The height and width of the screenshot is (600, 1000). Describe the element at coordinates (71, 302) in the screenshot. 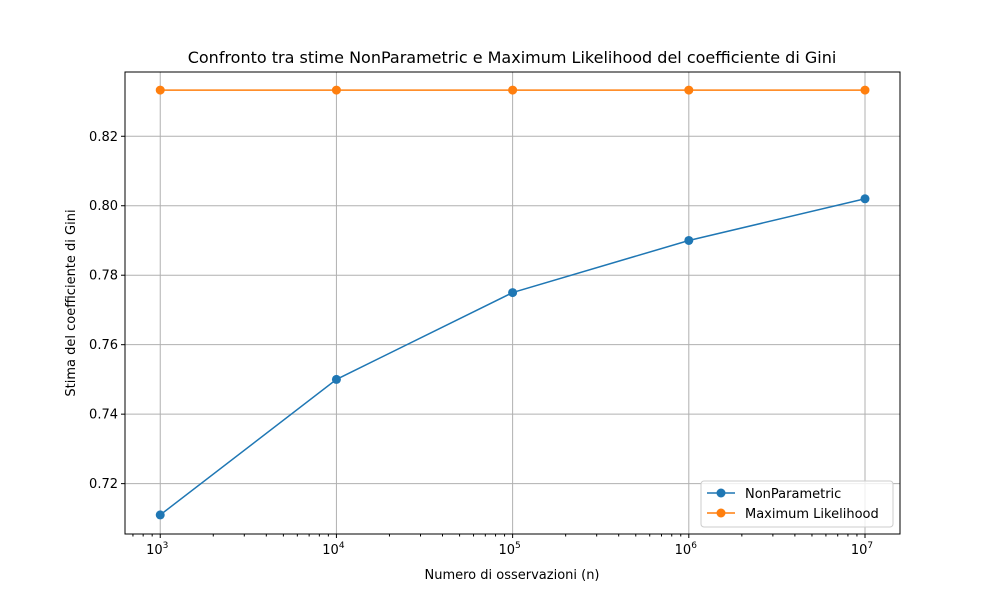

I see `y-axis-label: Stima del coefficiente di Gini` at that location.